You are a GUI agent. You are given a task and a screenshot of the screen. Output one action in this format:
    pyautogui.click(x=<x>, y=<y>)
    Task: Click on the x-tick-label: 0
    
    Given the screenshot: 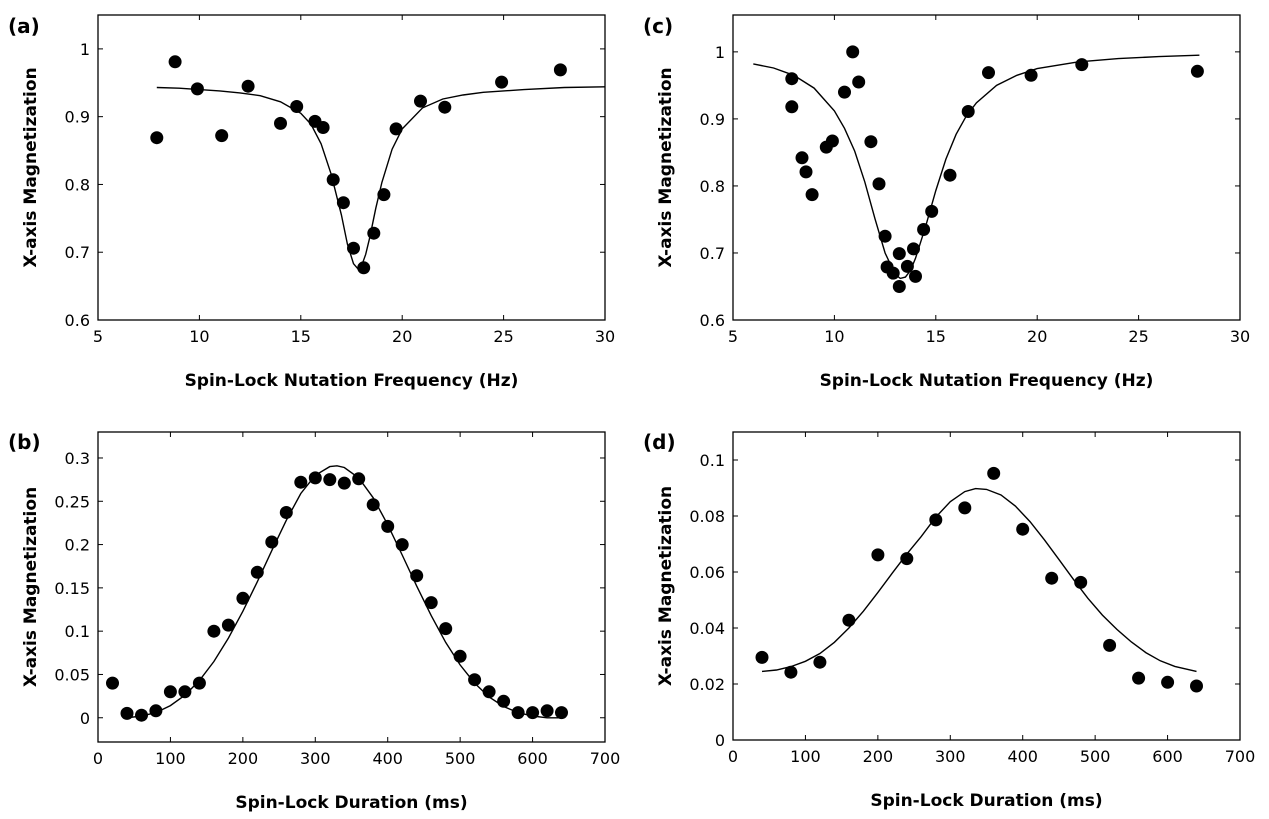 What is the action you would take?
    pyautogui.click(x=733, y=756)
    